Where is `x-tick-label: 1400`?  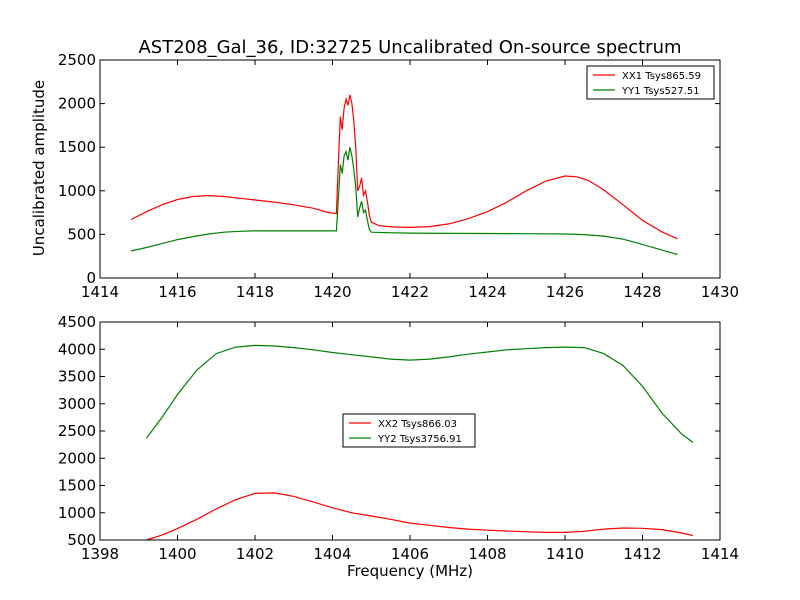 x-tick-label: 1400 is located at coordinates (177, 554).